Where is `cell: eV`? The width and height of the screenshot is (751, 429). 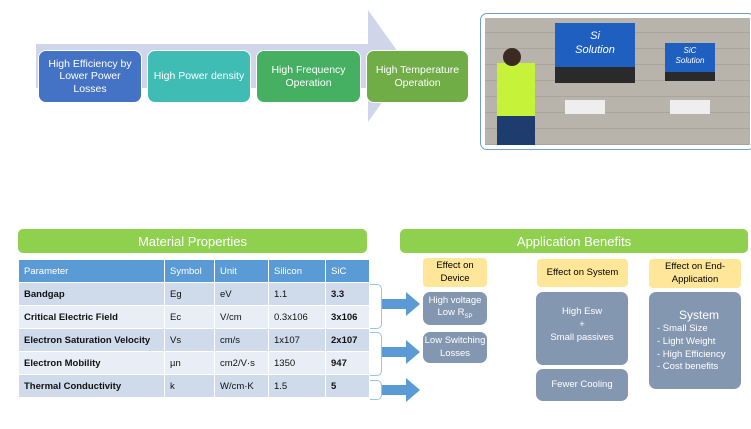
cell: eV is located at coordinates (241, 294).